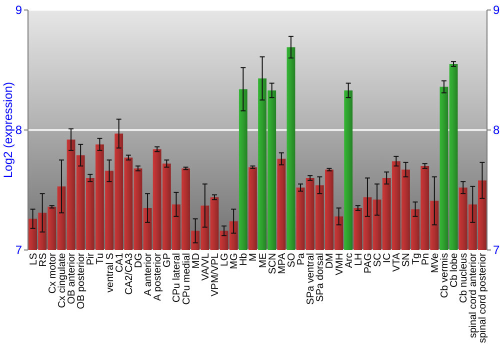  I want to click on x-tick-label: MD, so click(196, 261).